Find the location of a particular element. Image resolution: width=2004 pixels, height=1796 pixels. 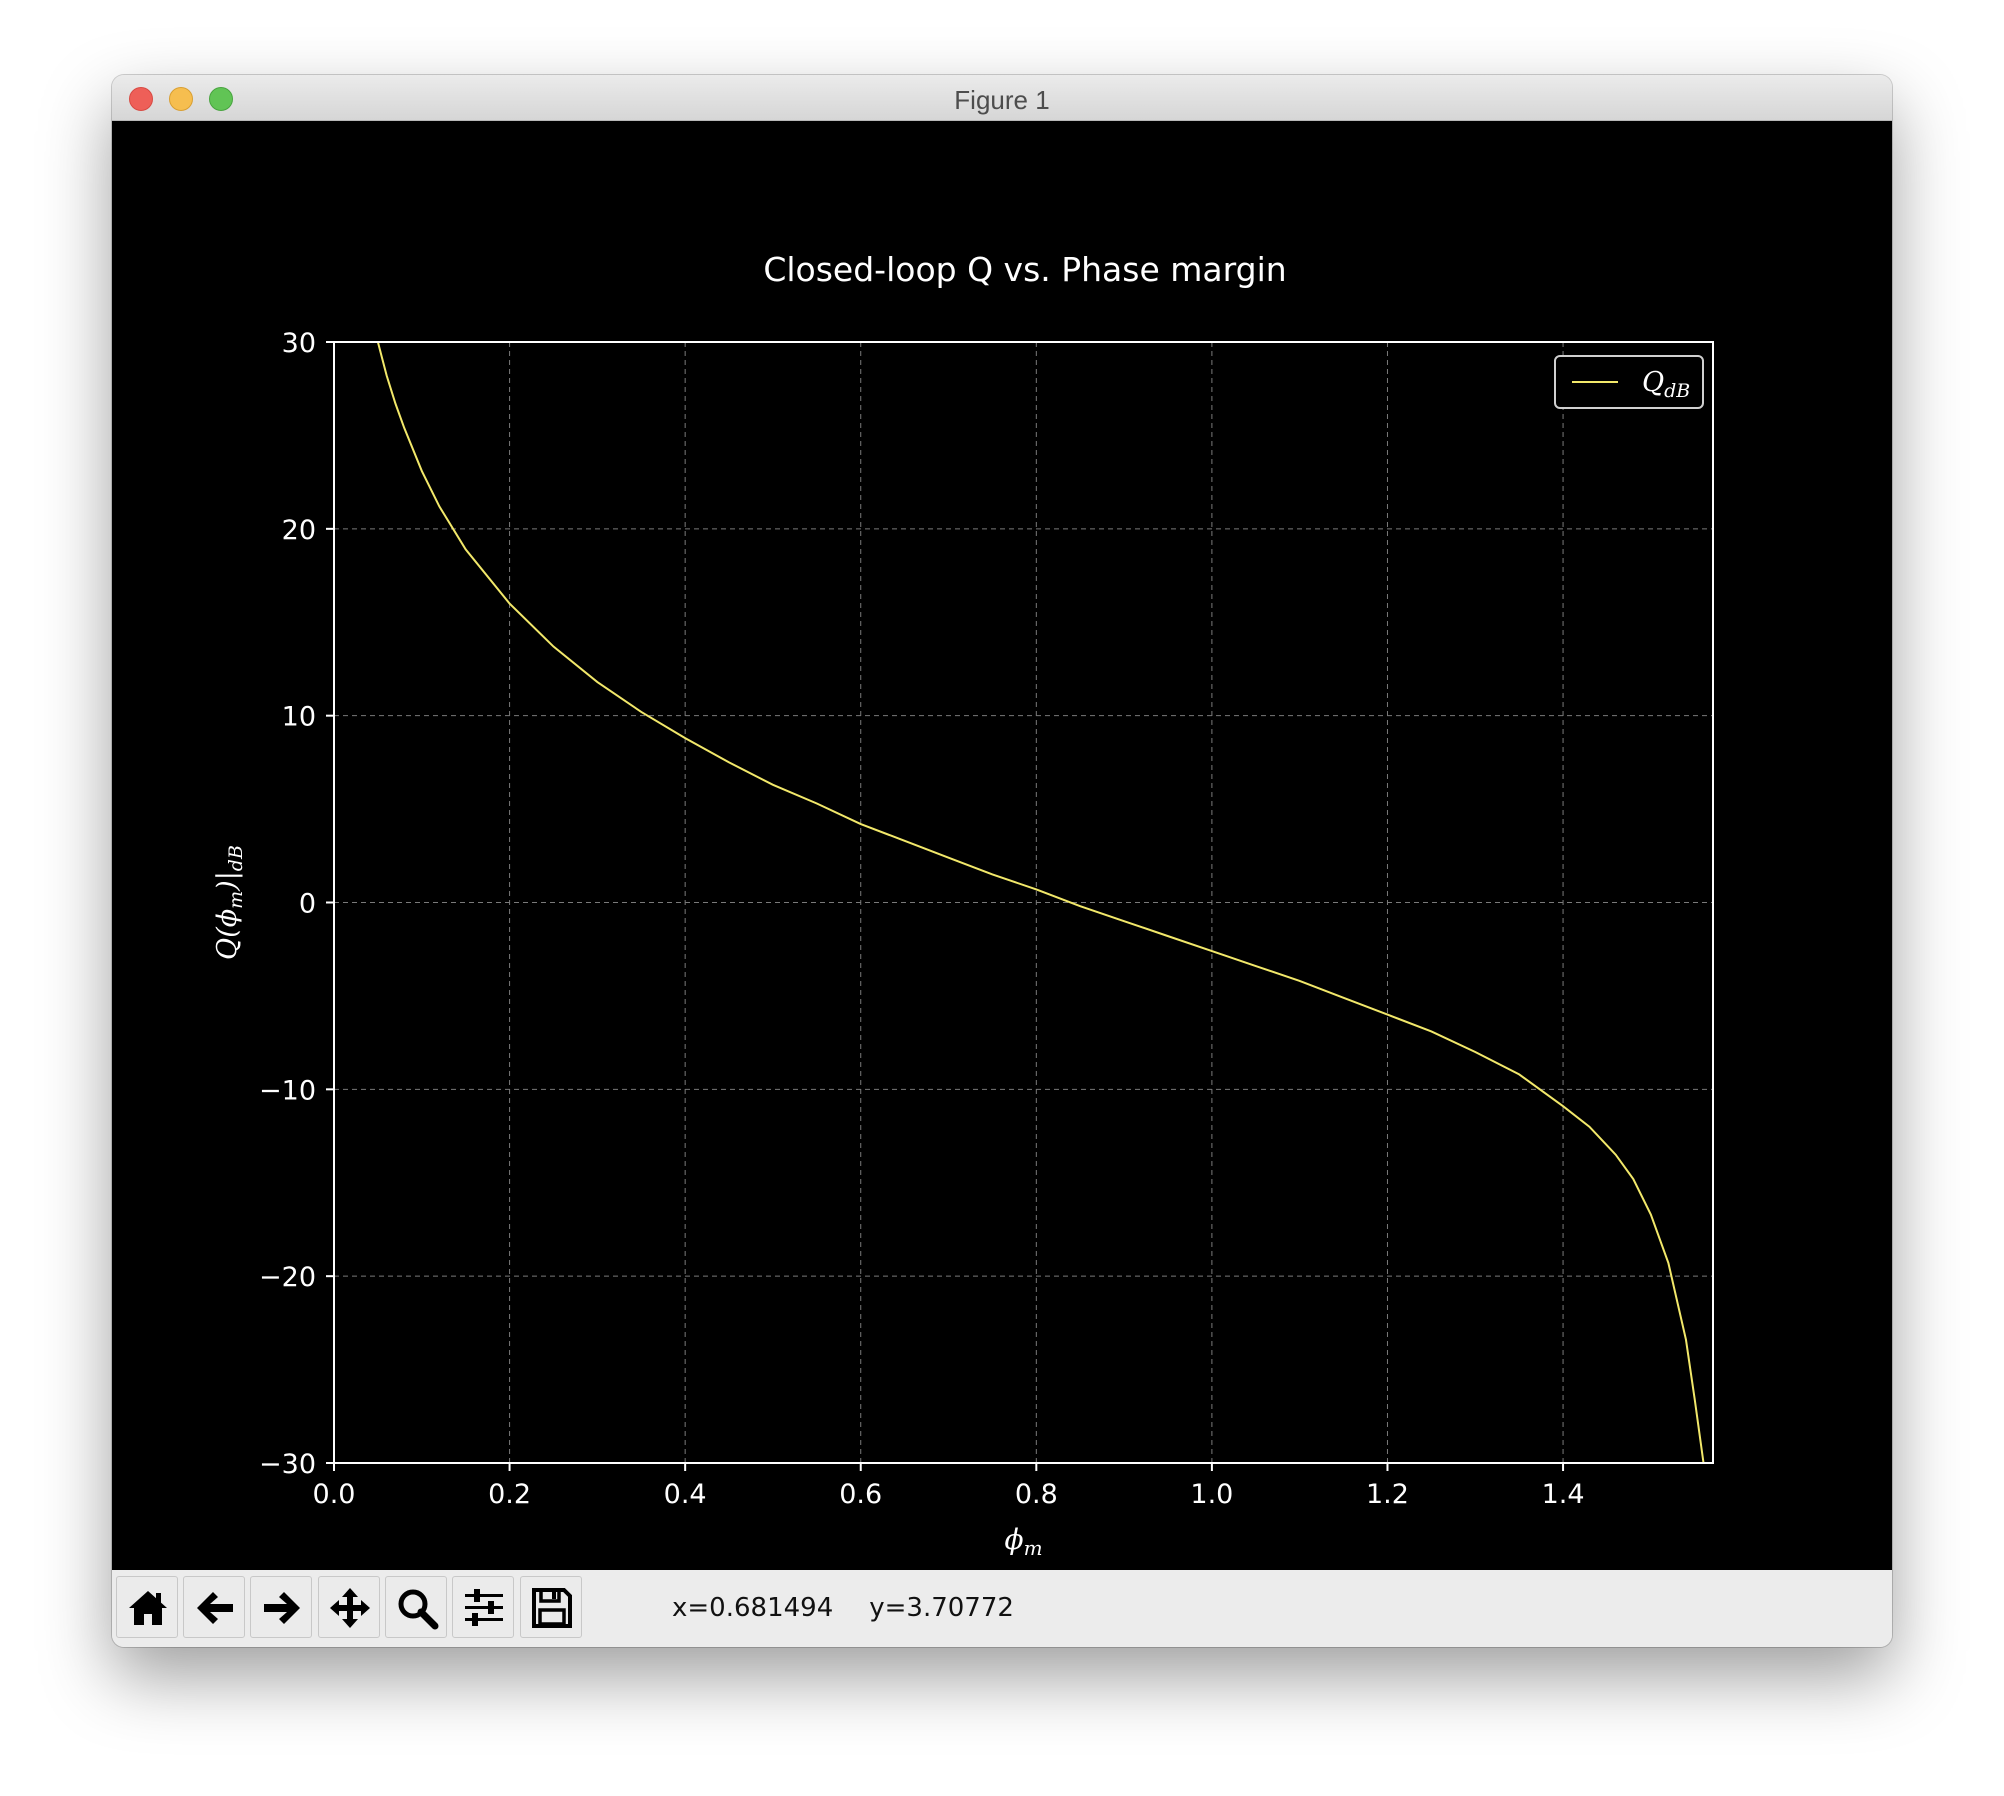

sliders-icon is located at coordinates (484, 1607).